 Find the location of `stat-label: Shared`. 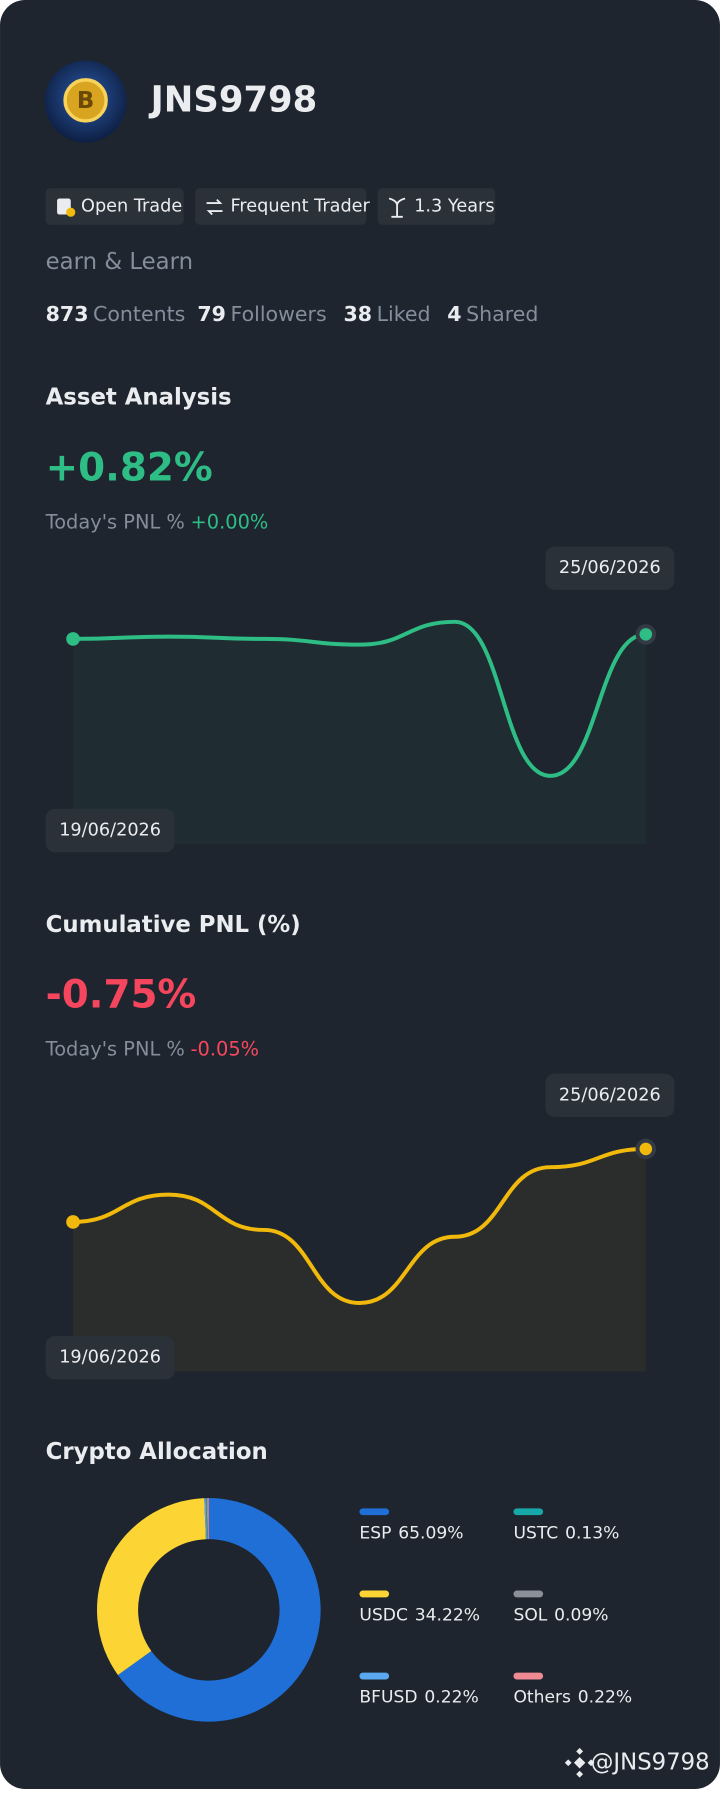

stat-label: Shared is located at coordinates (502, 314).